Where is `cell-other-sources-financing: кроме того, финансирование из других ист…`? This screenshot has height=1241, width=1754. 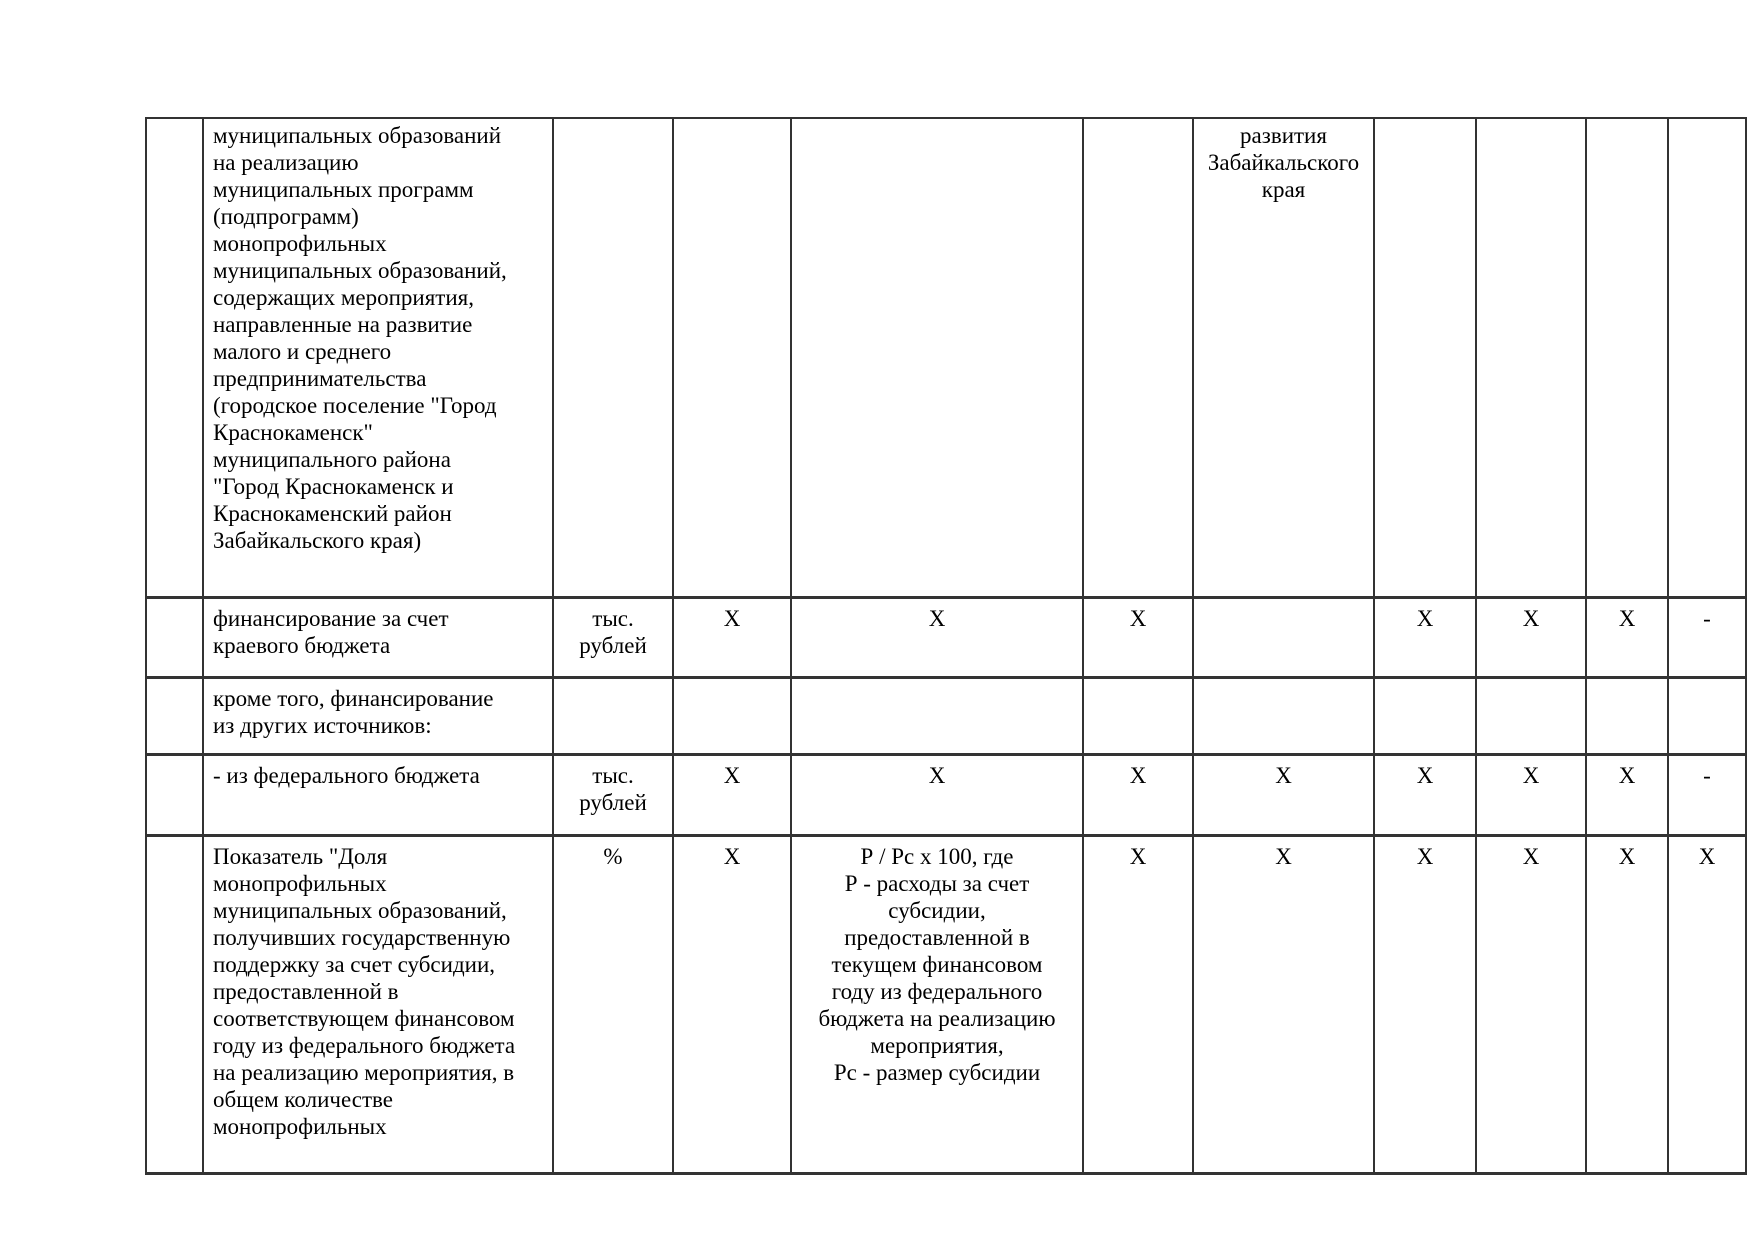 cell-other-sources-financing: кроме того, финансирование из других ист… is located at coordinates (378, 715).